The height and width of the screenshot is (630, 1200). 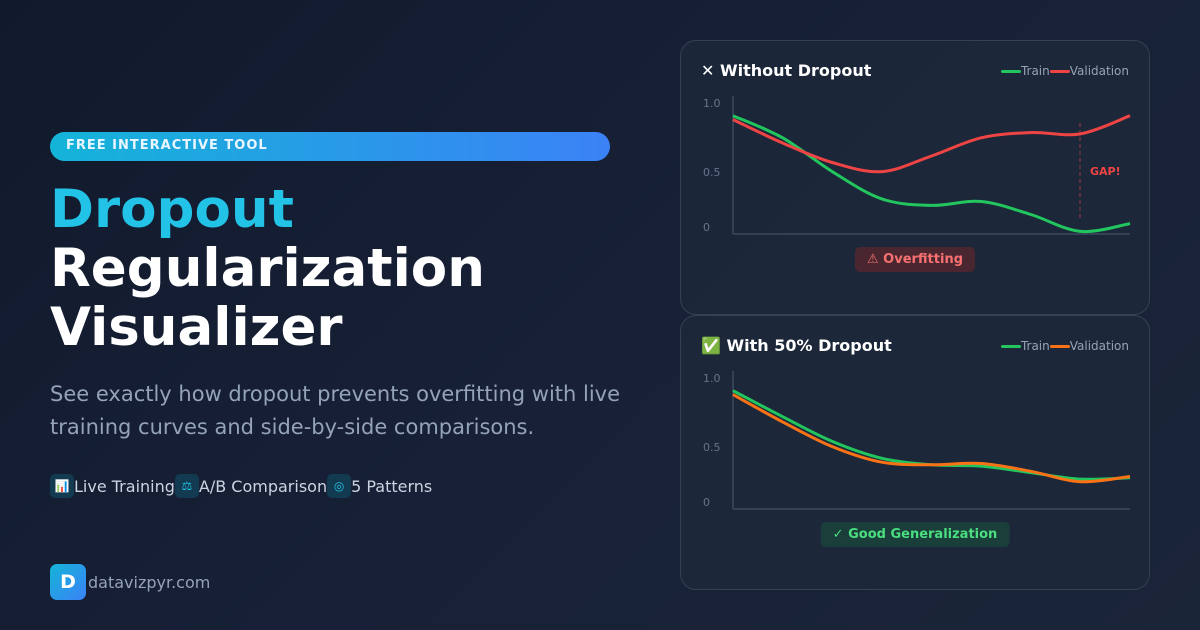 I want to click on brand: D datavizpyr.com, so click(x=130, y=582).